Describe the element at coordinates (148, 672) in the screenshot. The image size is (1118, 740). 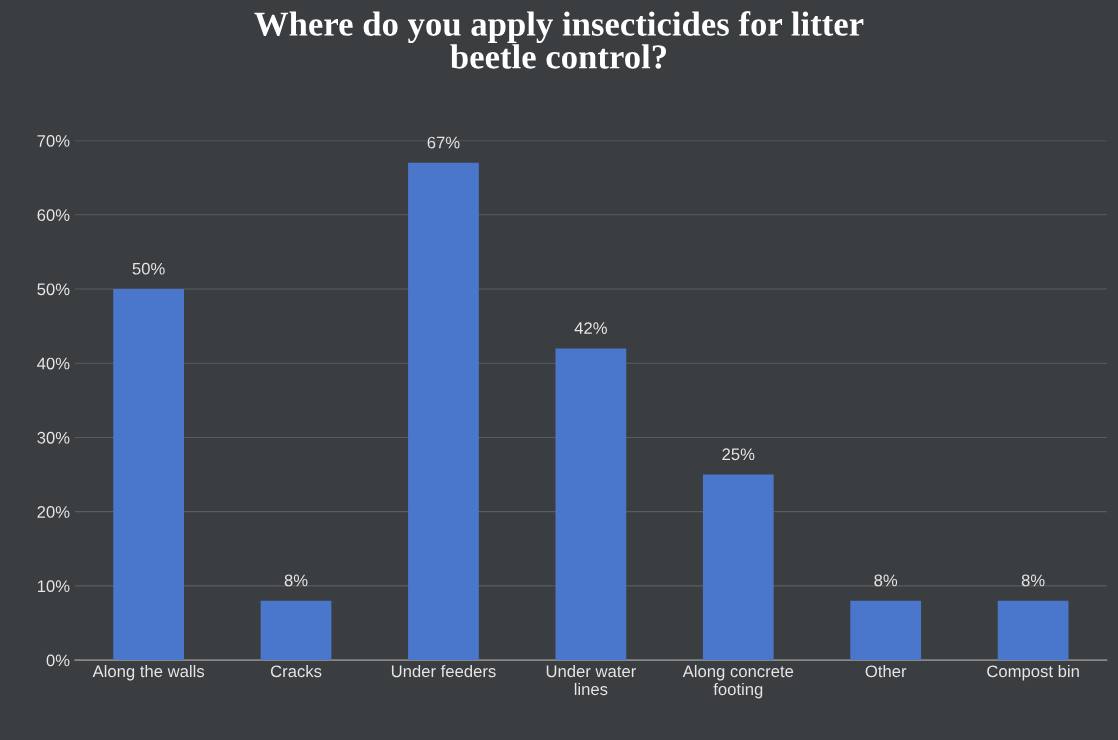
I see `x-tick-label: Along the walls` at that location.